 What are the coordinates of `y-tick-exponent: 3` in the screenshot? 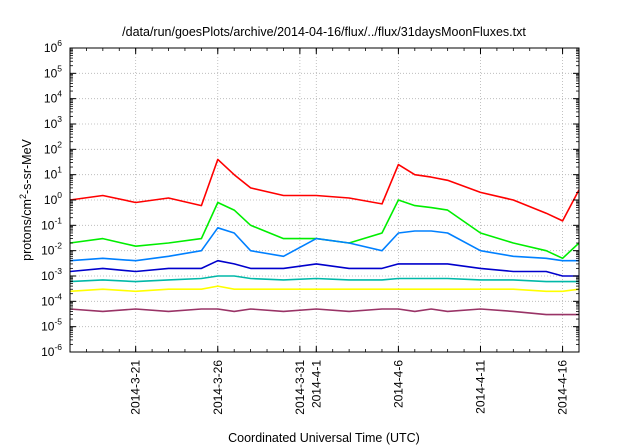 It's located at (59, 119).